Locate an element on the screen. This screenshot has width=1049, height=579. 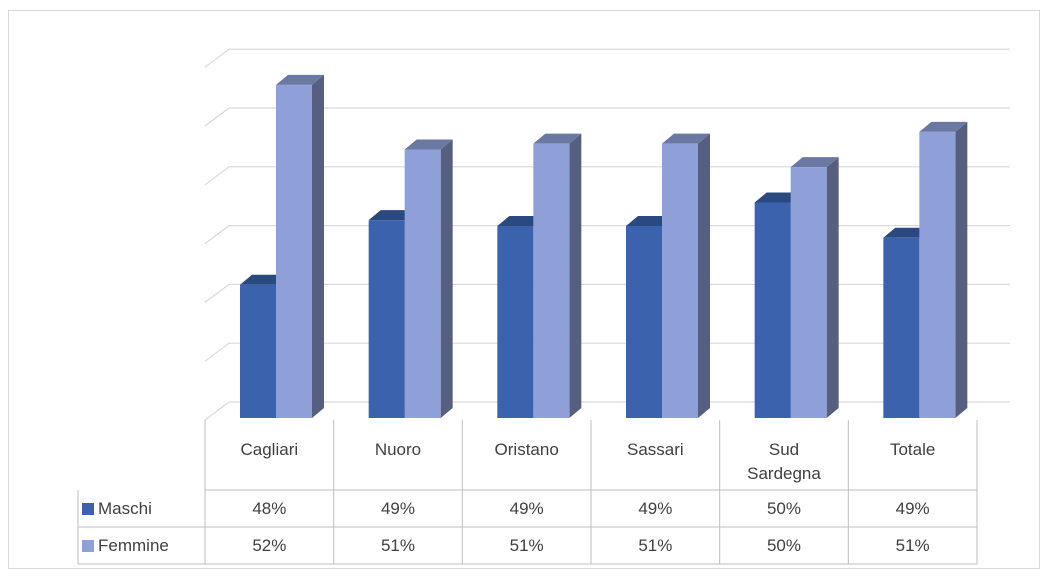
x-tick-label: Nuoro is located at coordinates (398, 455).